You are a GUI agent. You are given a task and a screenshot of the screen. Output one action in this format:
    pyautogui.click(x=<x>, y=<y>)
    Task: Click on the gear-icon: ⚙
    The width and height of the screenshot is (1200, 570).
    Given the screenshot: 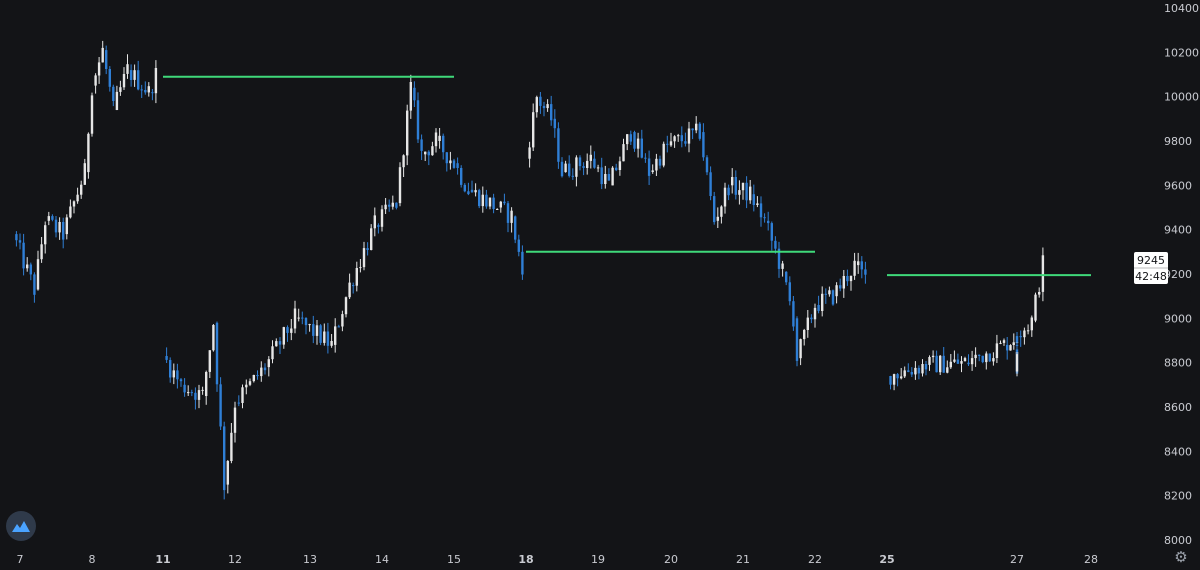 What is the action you would take?
    pyautogui.click(x=1181, y=557)
    